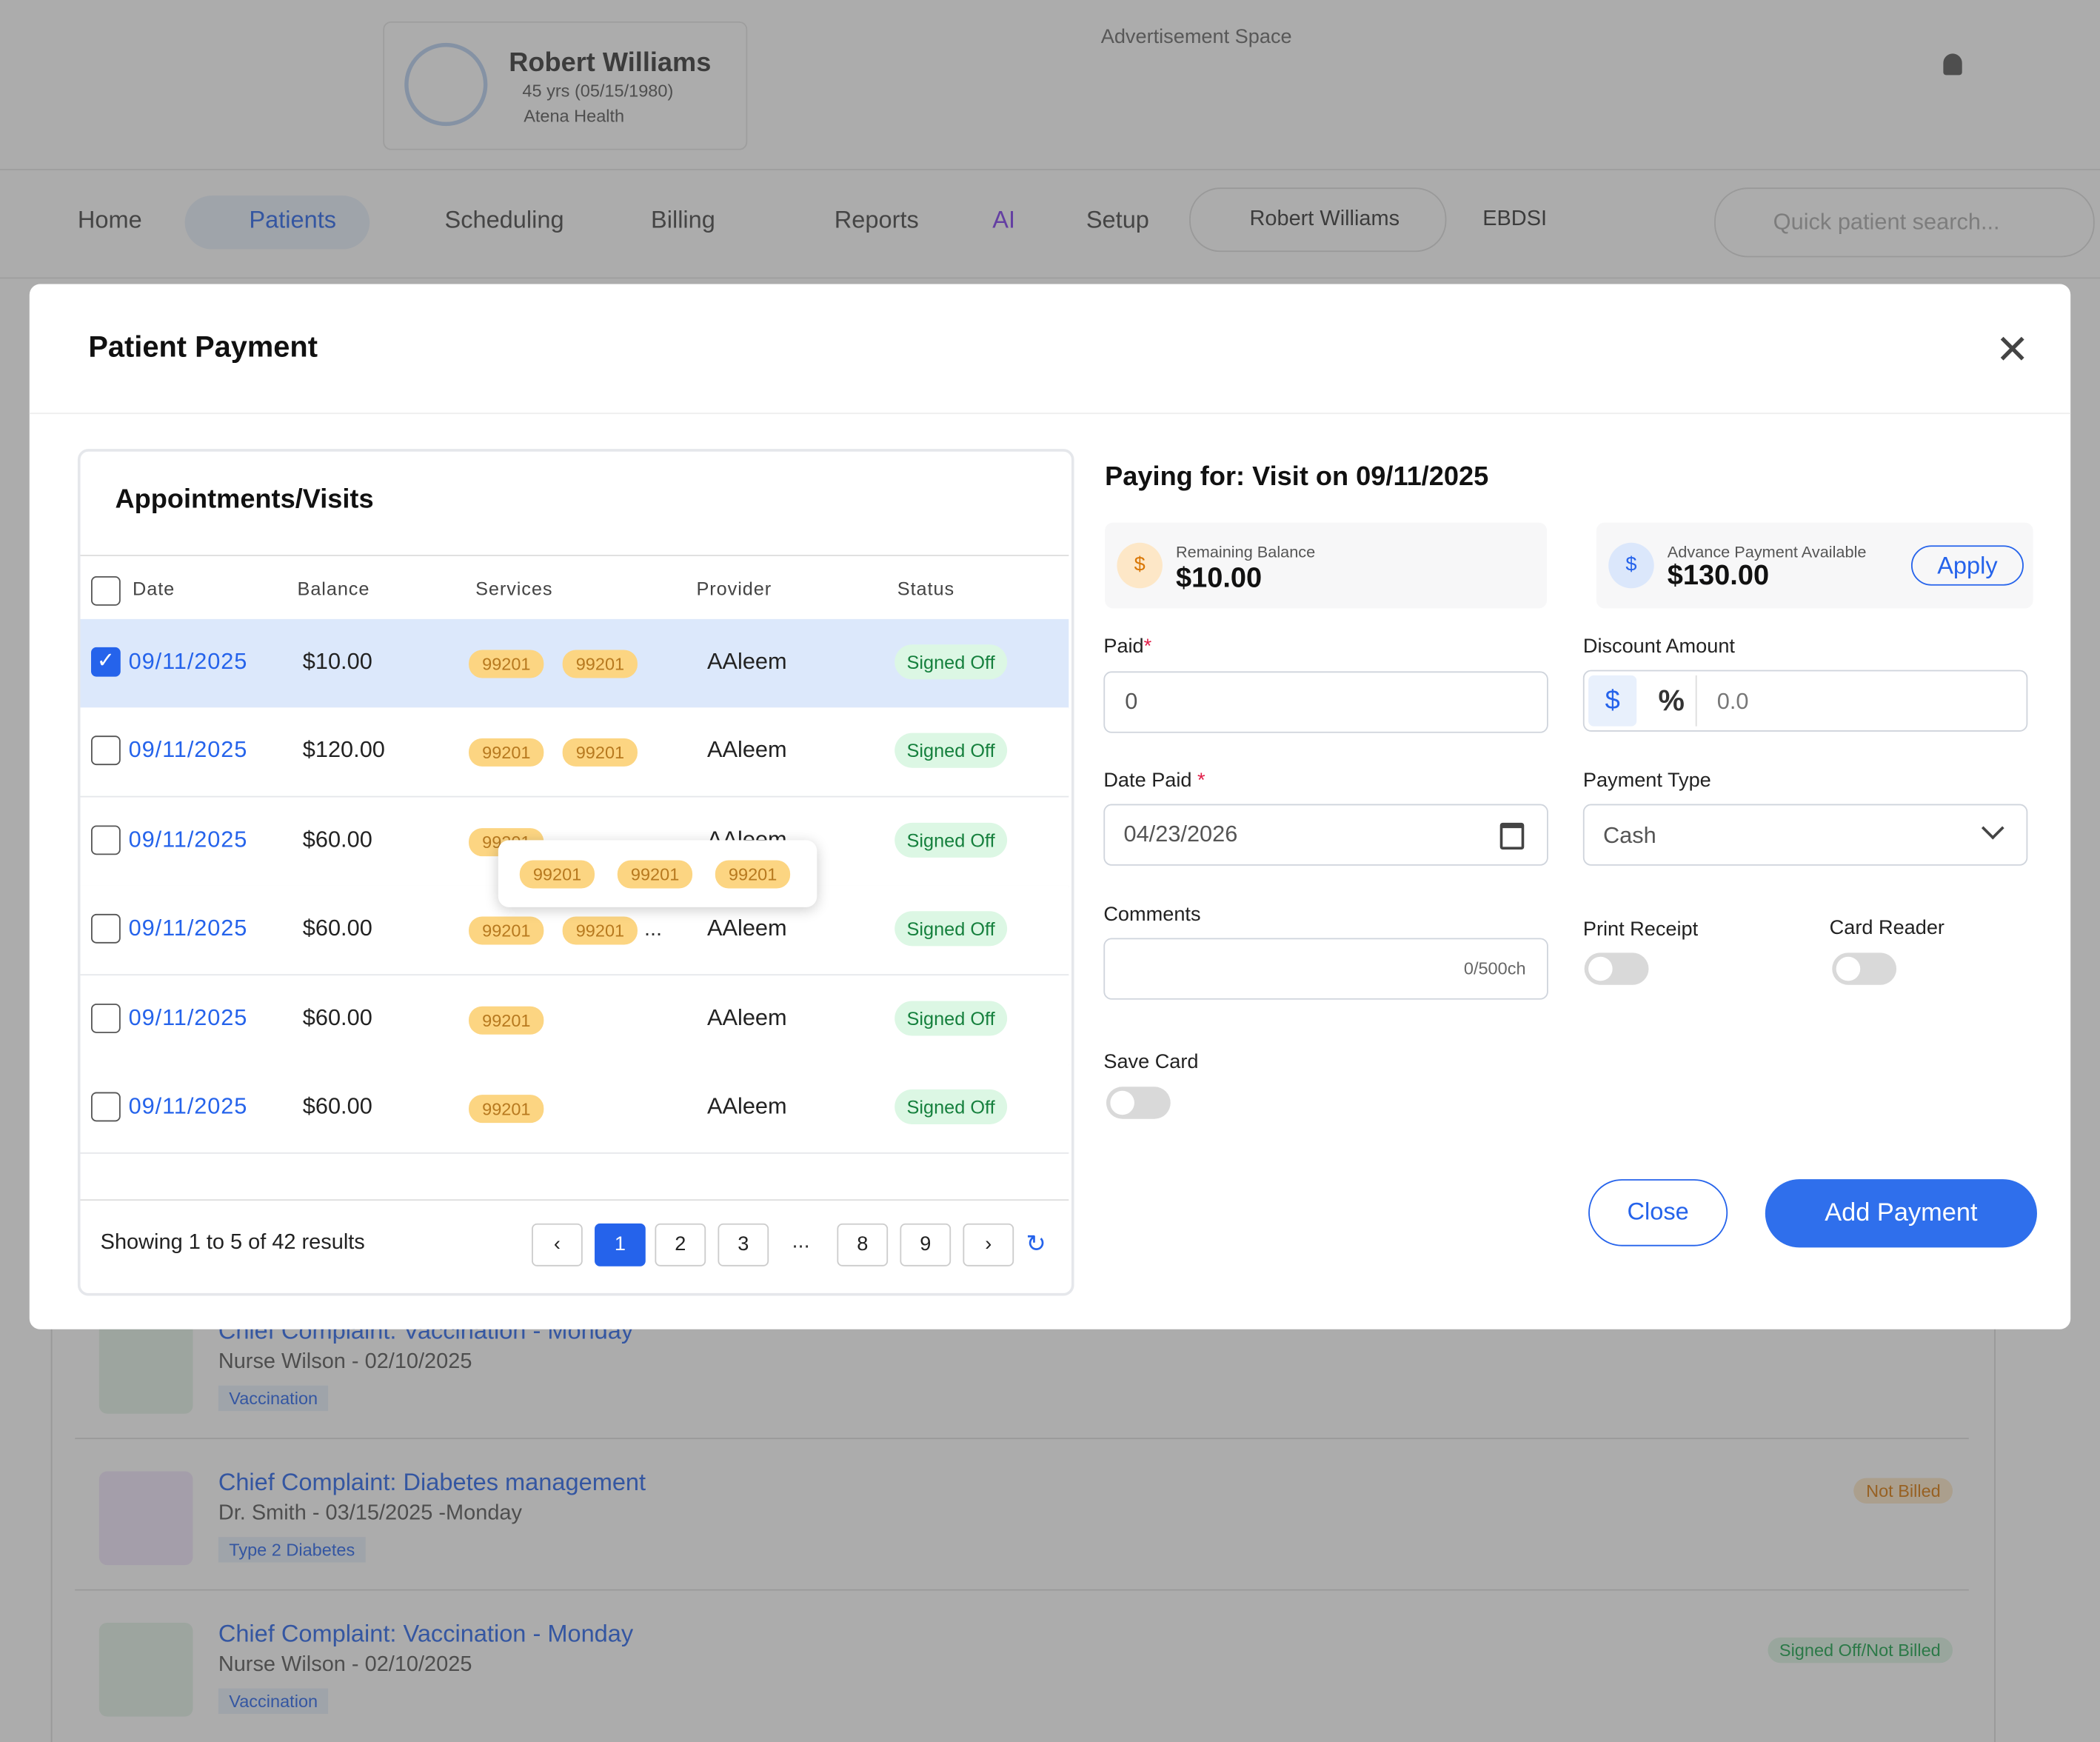 The image size is (2100, 1742). I want to click on calendar-icon, so click(1512, 836).